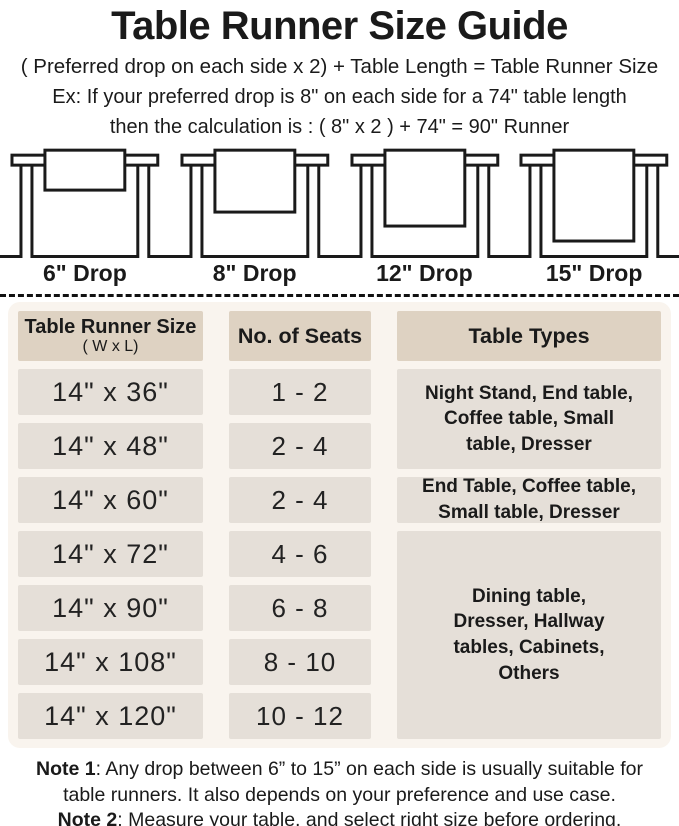 The image size is (679, 826). What do you see at coordinates (110, 346) in the screenshot?
I see `column-header-size-sub: ( W x L)` at bounding box center [110, 346].